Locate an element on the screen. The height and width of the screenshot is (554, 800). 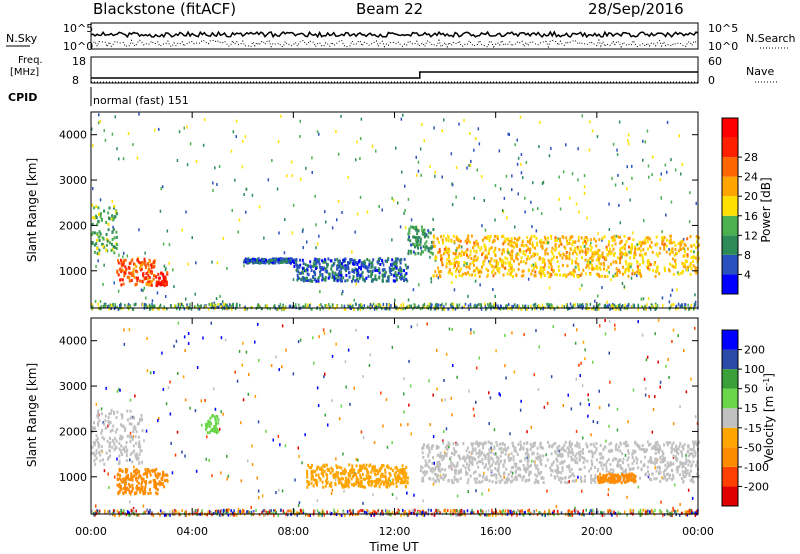
power-ylabel: Slant Range [km] is located at coordinates (32, 210).